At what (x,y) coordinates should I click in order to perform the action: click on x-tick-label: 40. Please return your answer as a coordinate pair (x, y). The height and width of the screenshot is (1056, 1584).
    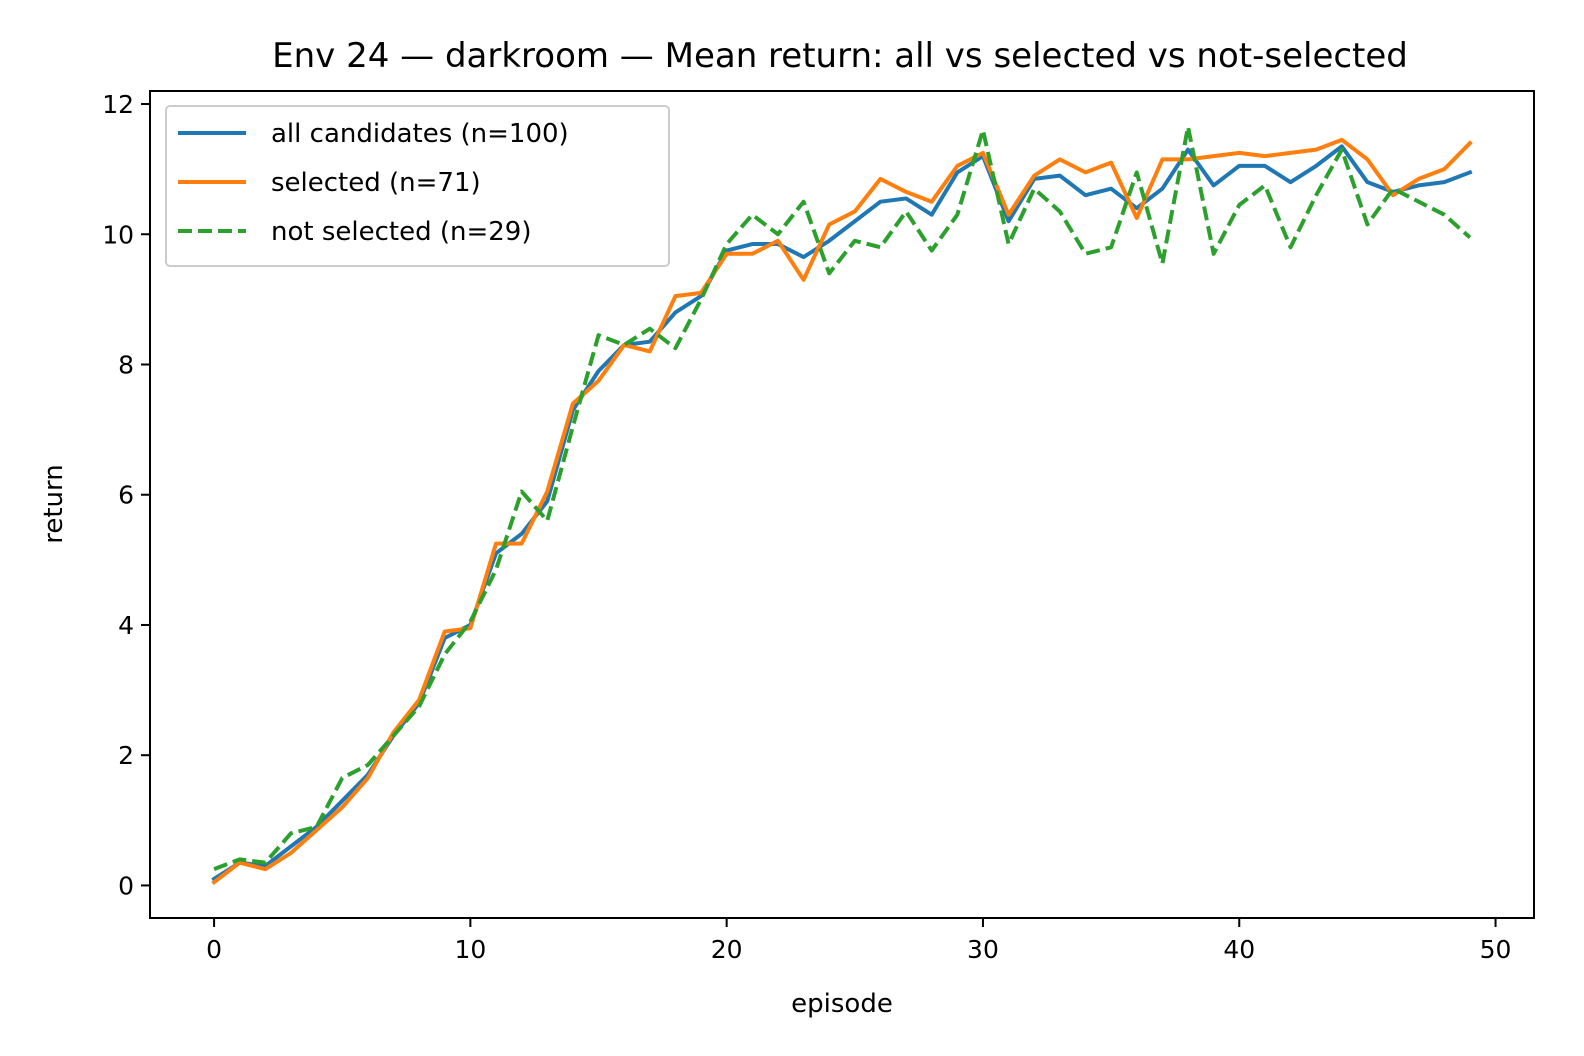
    Looking at the image, I should click on (1239, 949).